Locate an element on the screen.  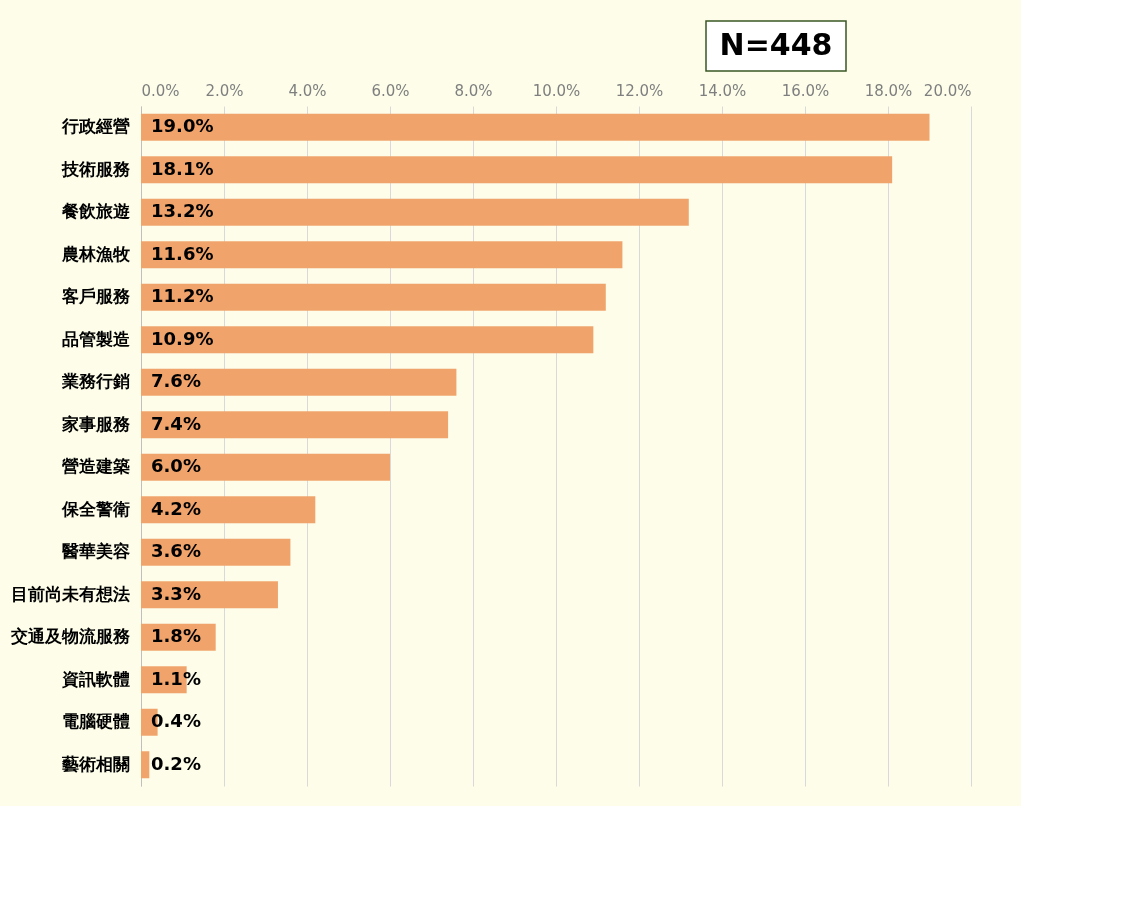
data-label: 11.6% is located at coordinates (182, 253).